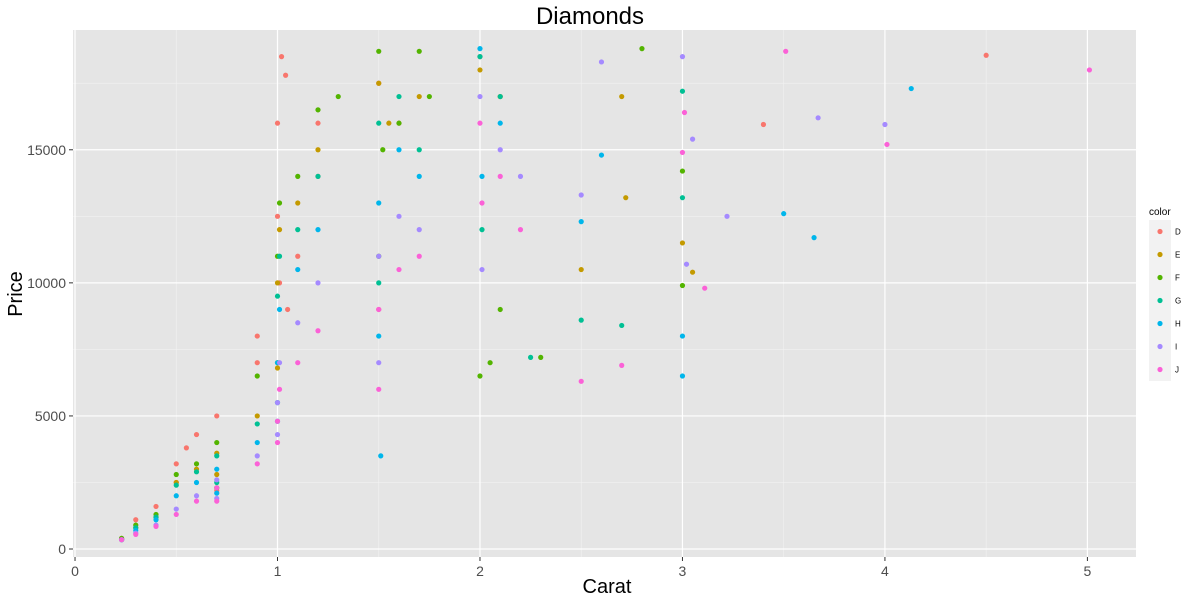  Describe the element at coordinates (1178, 324) in the screenshot. I see `legend-label: H` at that location.